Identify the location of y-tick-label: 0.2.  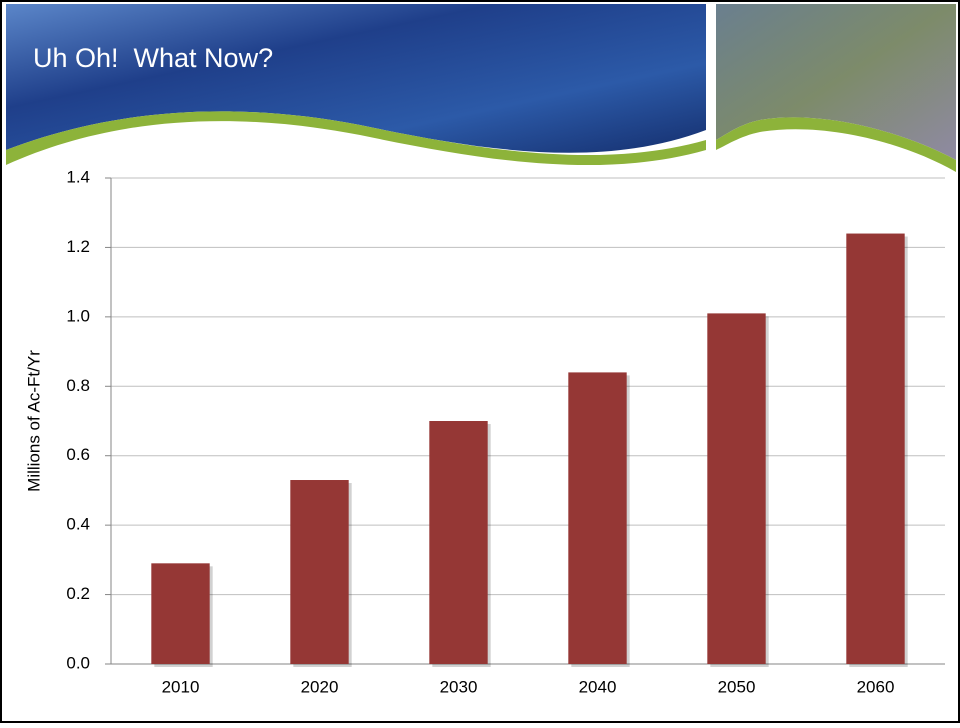
(78, 593).